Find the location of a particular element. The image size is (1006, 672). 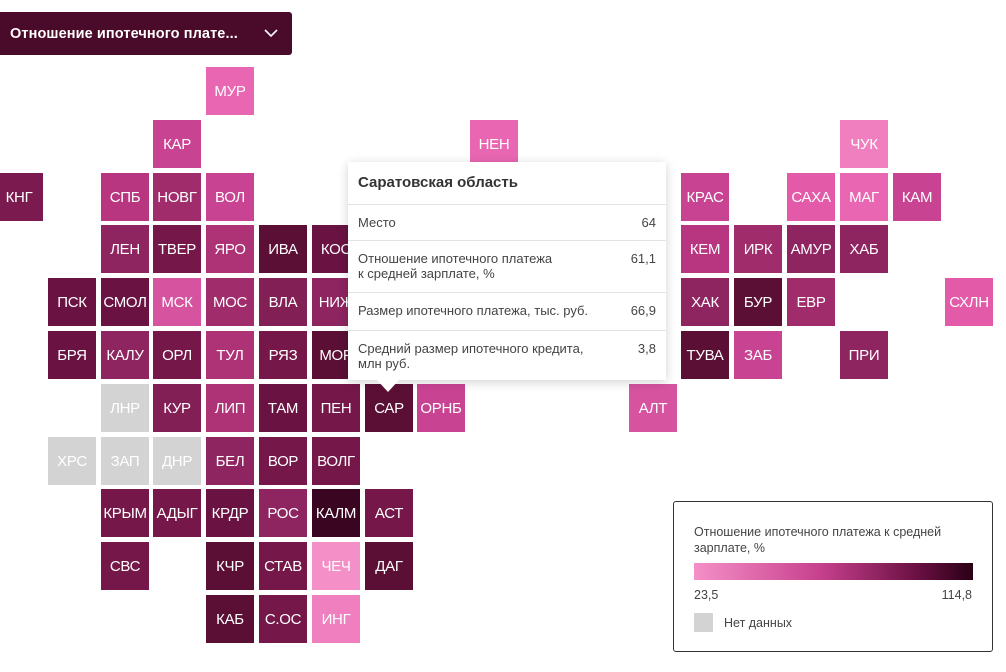

region-tile-каб: КАБ is located at coordinates (230, 619).